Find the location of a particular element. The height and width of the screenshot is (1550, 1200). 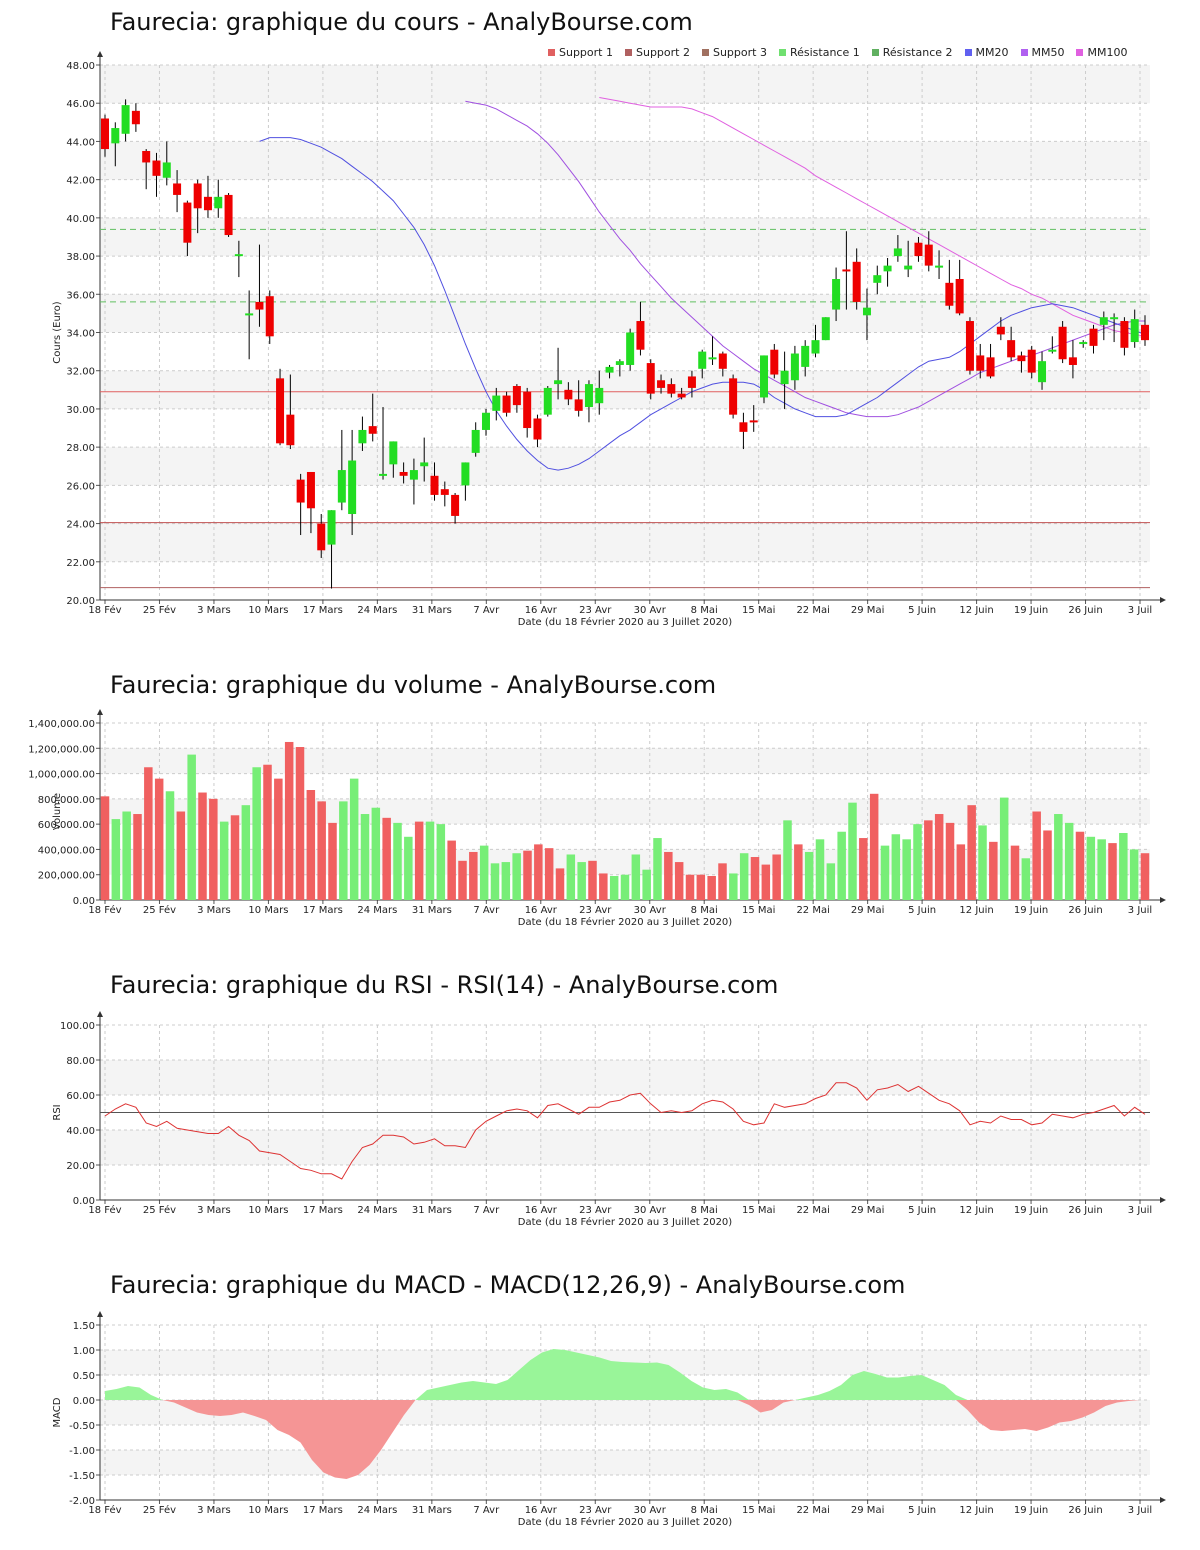

y-axis-label: RSI is located at coordinates (57, 1112).